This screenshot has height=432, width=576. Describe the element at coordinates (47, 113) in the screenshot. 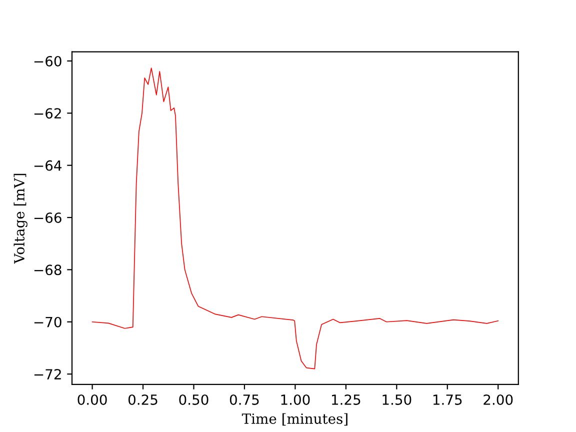

I see `y-tick-label: −62` at that location.